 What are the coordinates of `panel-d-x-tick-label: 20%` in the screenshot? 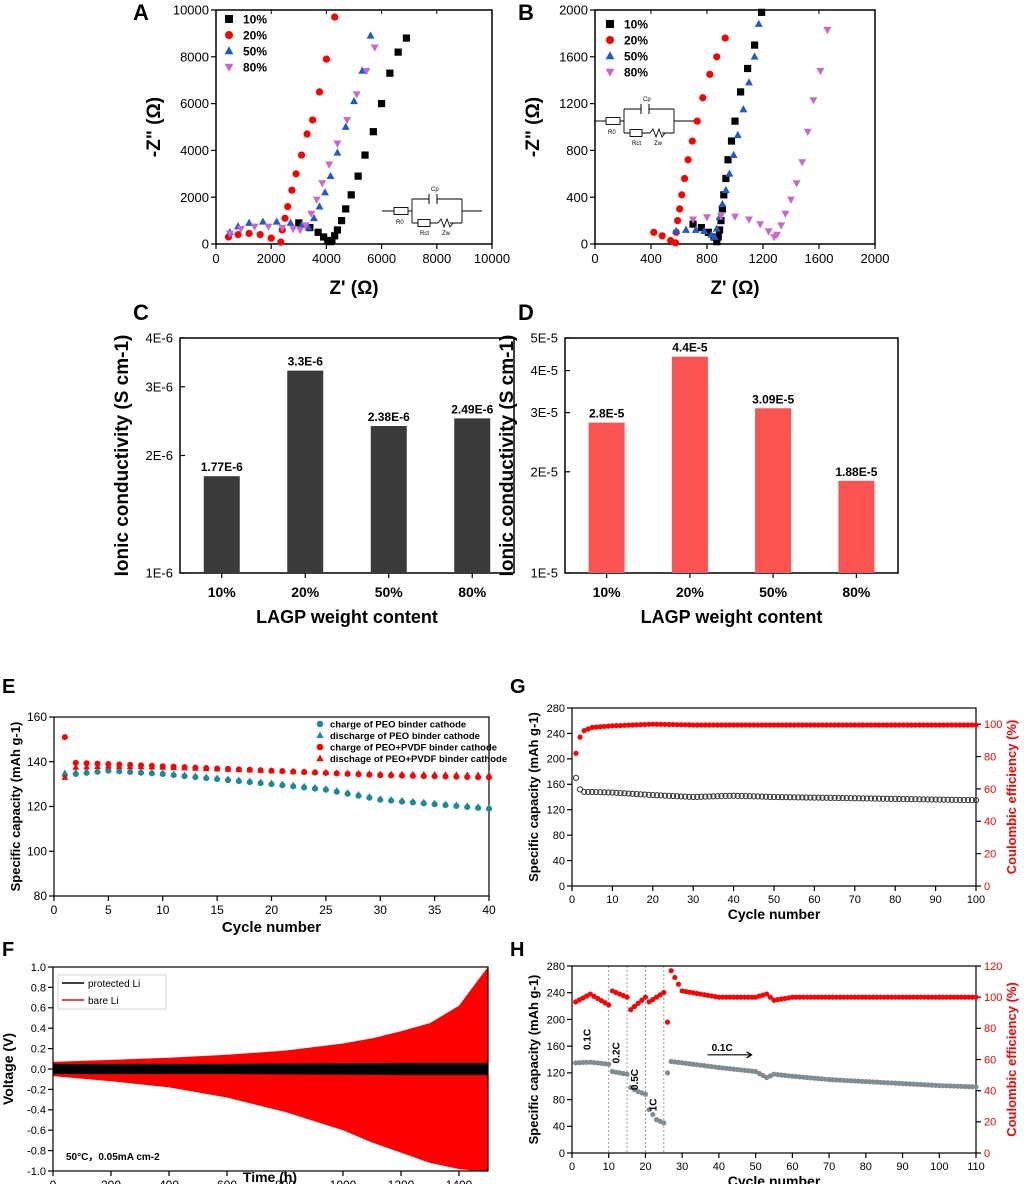 It's located at (690, 592).